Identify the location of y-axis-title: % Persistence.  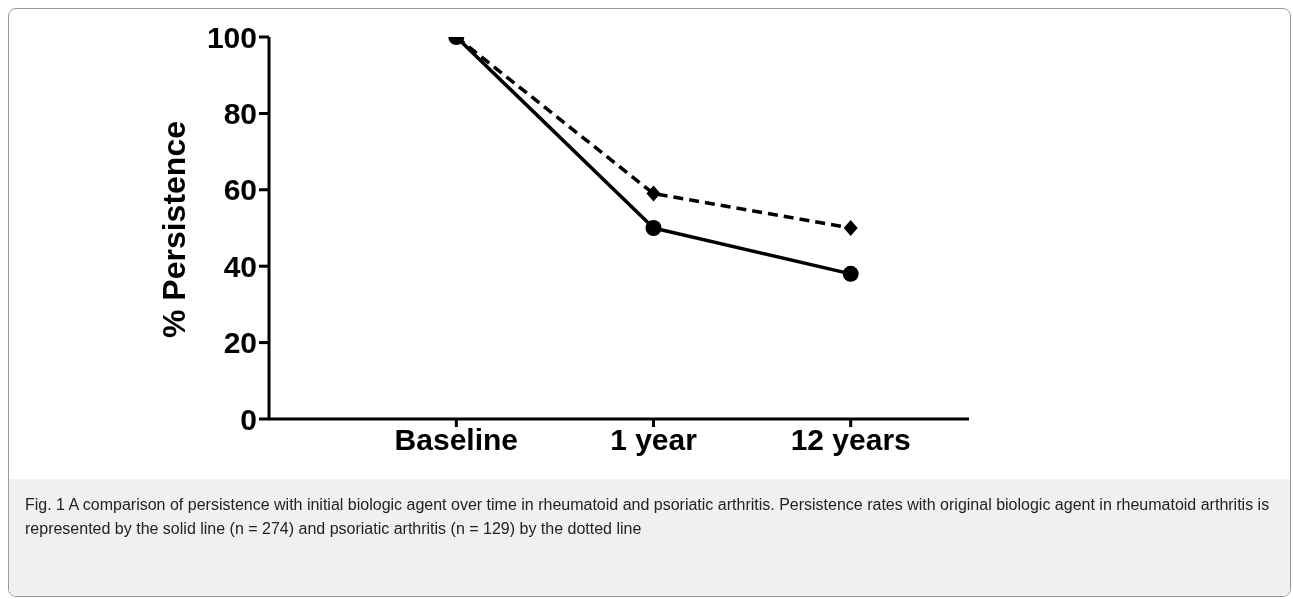
(174, 229).